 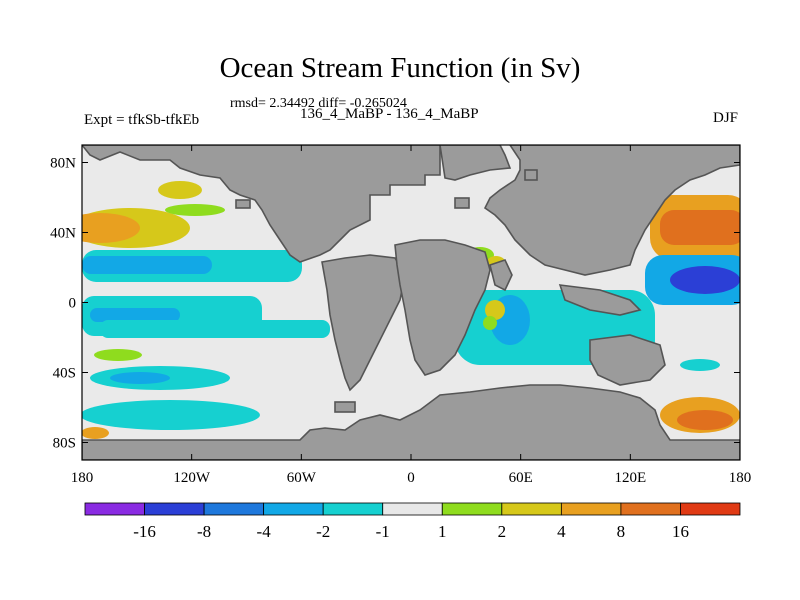 What do you see at coordinates (243, 204) in the screenshot?
I see `land-island-a` at bounding box center [243, 204].